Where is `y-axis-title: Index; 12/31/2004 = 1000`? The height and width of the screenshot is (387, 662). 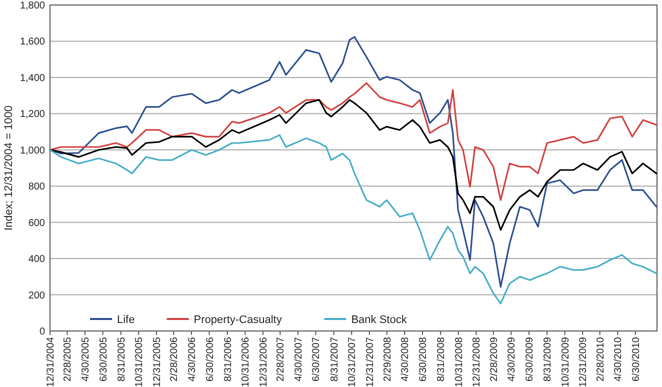 y-axis-title: Index; 12/31/2004 = 1000 is located at coordinates (9, 168).